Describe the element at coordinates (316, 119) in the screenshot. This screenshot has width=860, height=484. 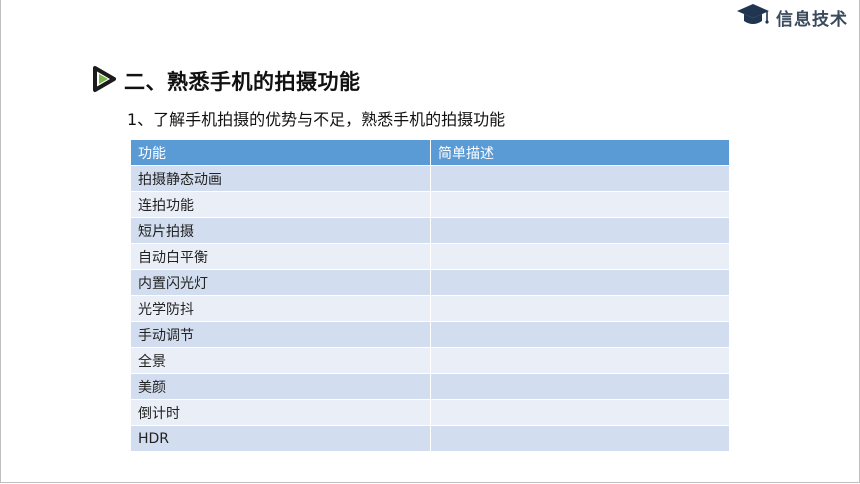
I see `subtitle: 1、了解手机拍摄的优势与不足，熟悉手机的拍摄功能` at that location.